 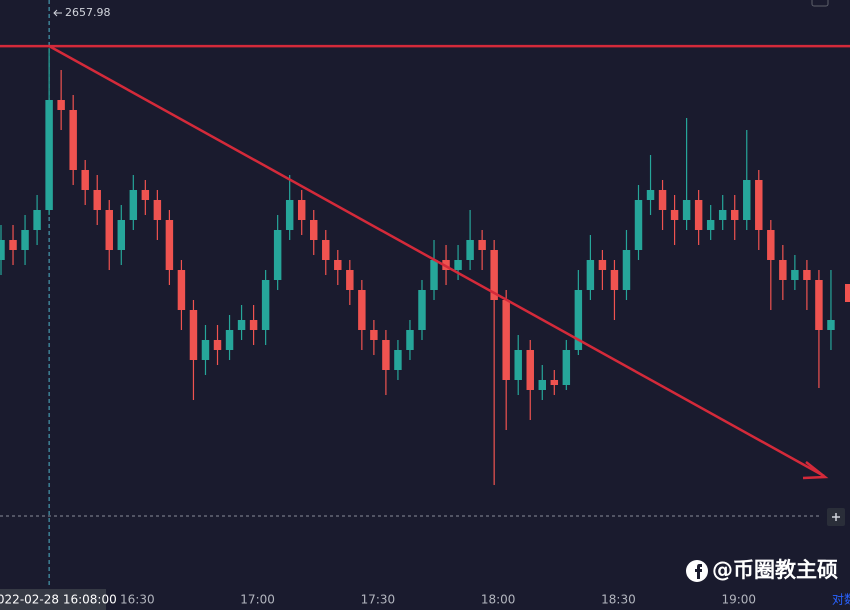 I want to click on x-tick-label: 16:30, so click(x=137, y=600).